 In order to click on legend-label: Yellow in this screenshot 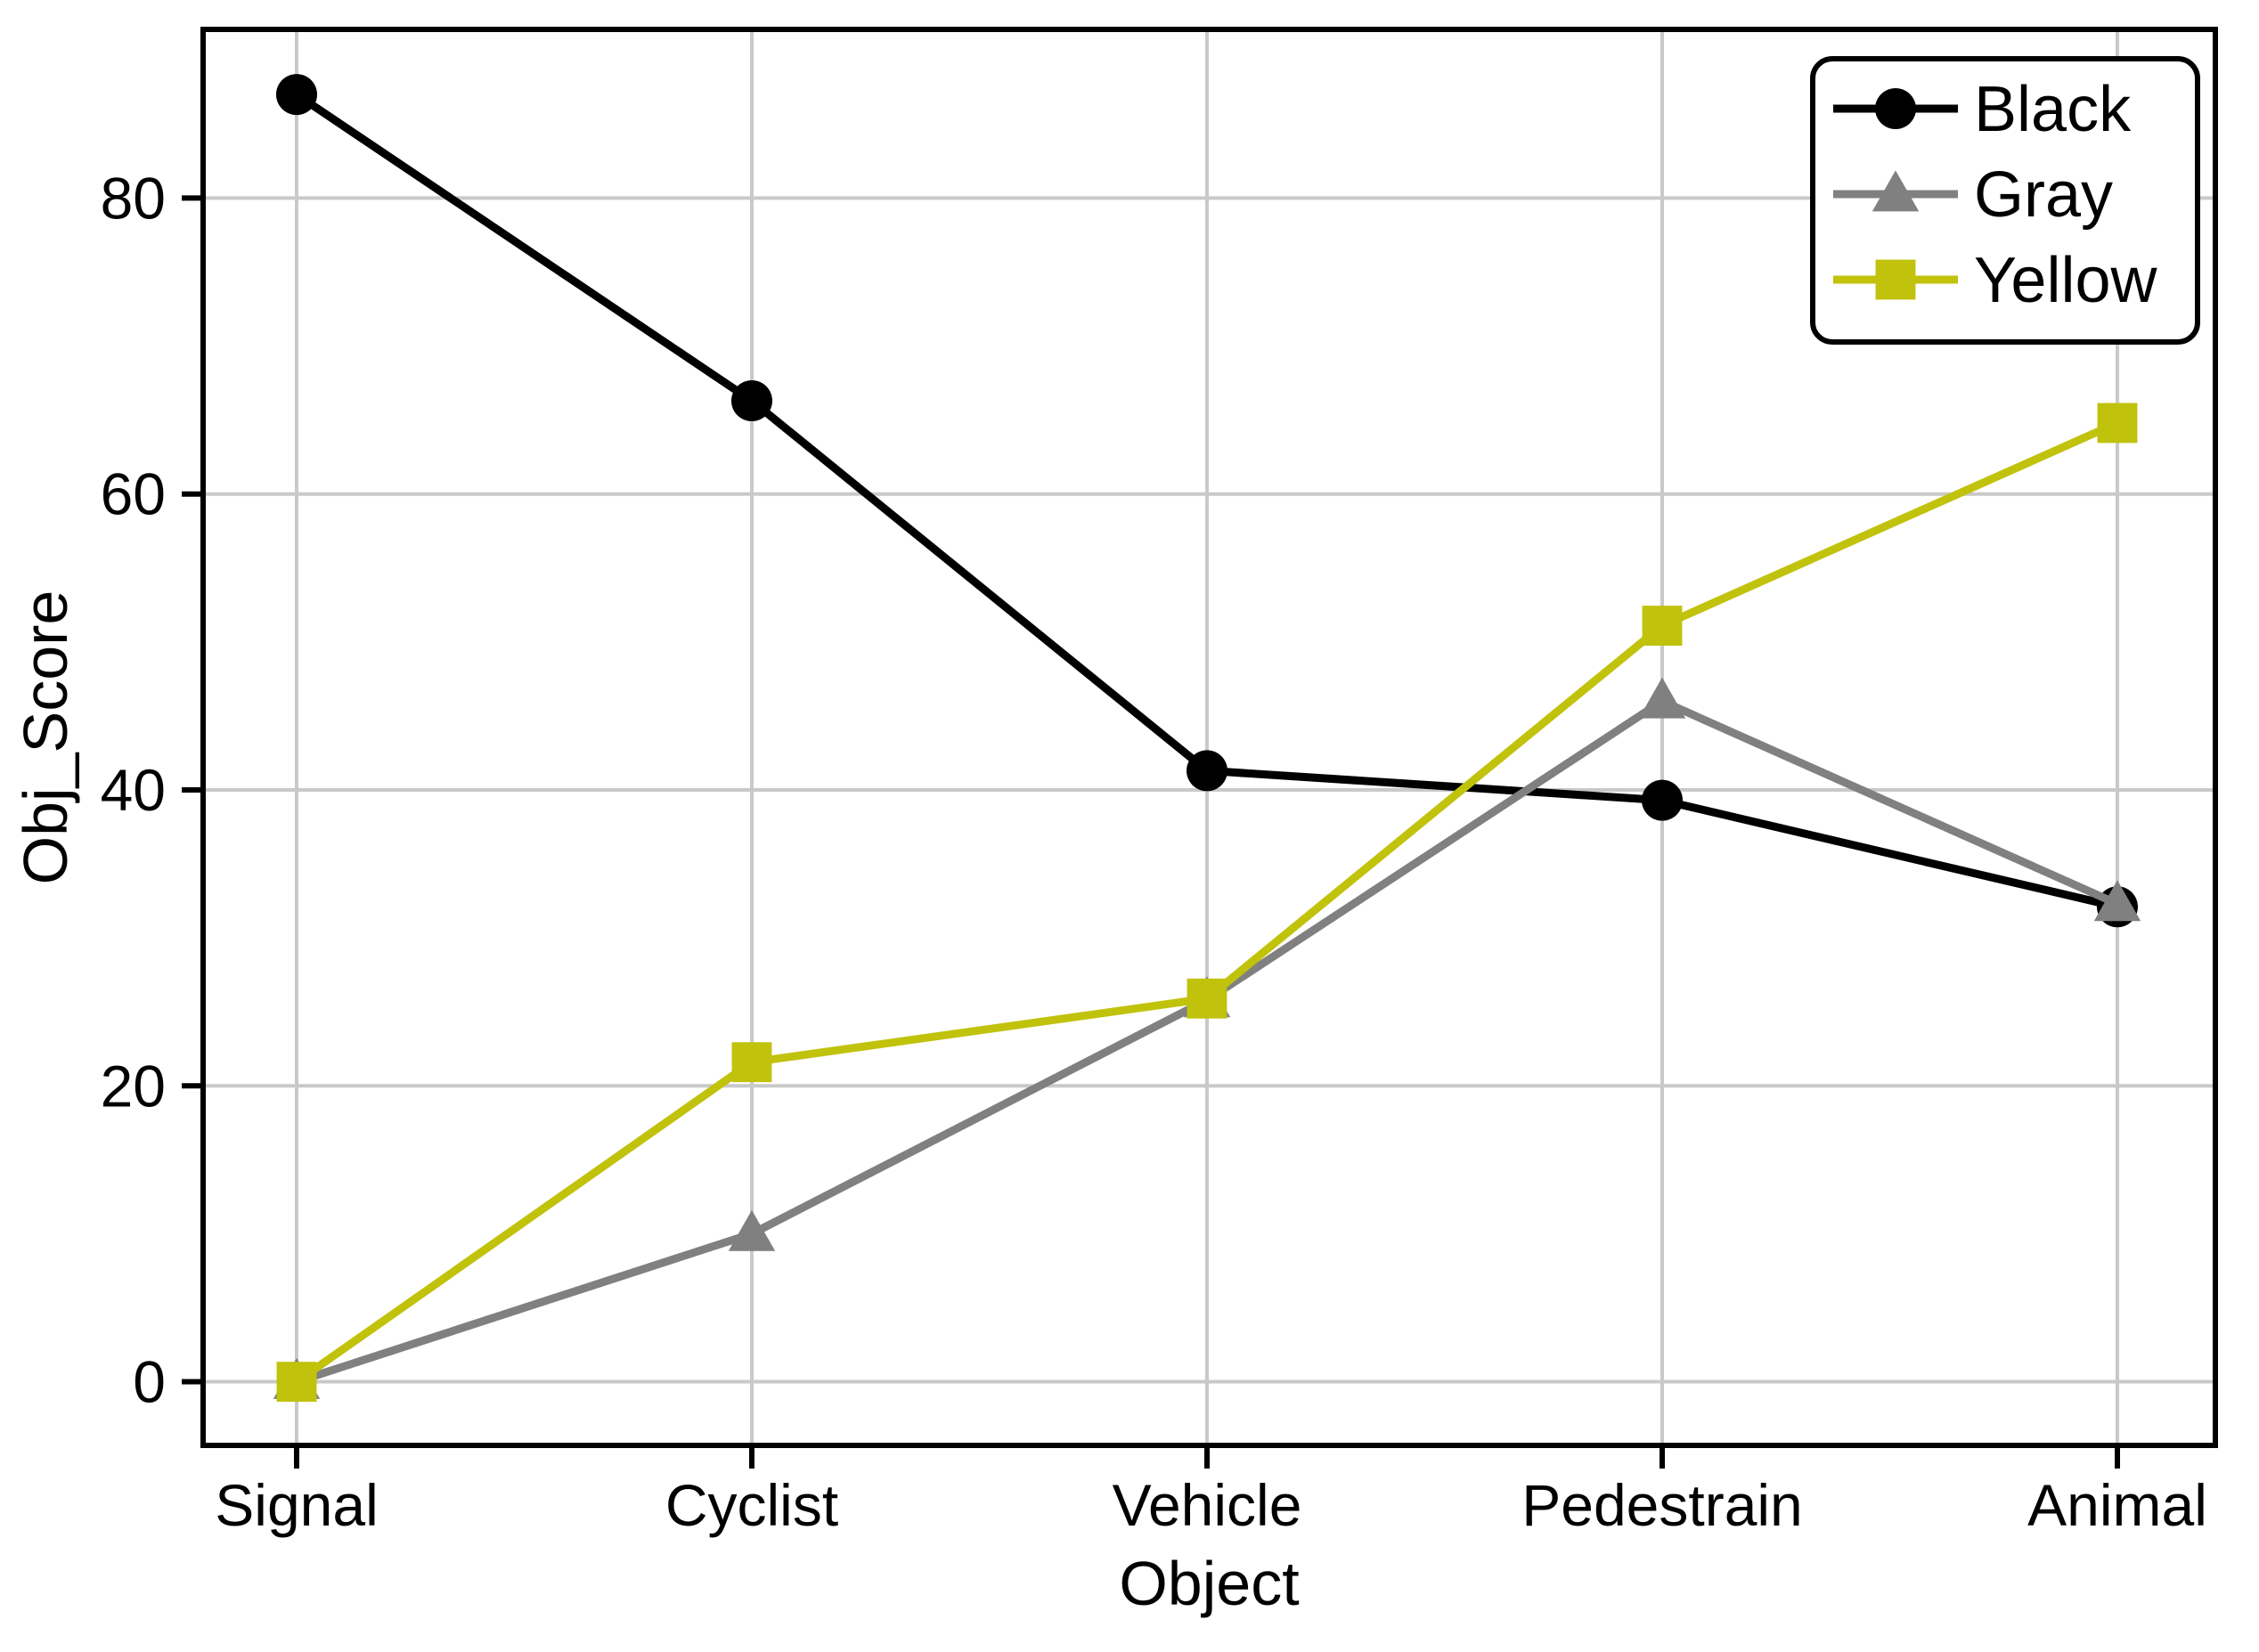, I will do `click(2065, 280)`.